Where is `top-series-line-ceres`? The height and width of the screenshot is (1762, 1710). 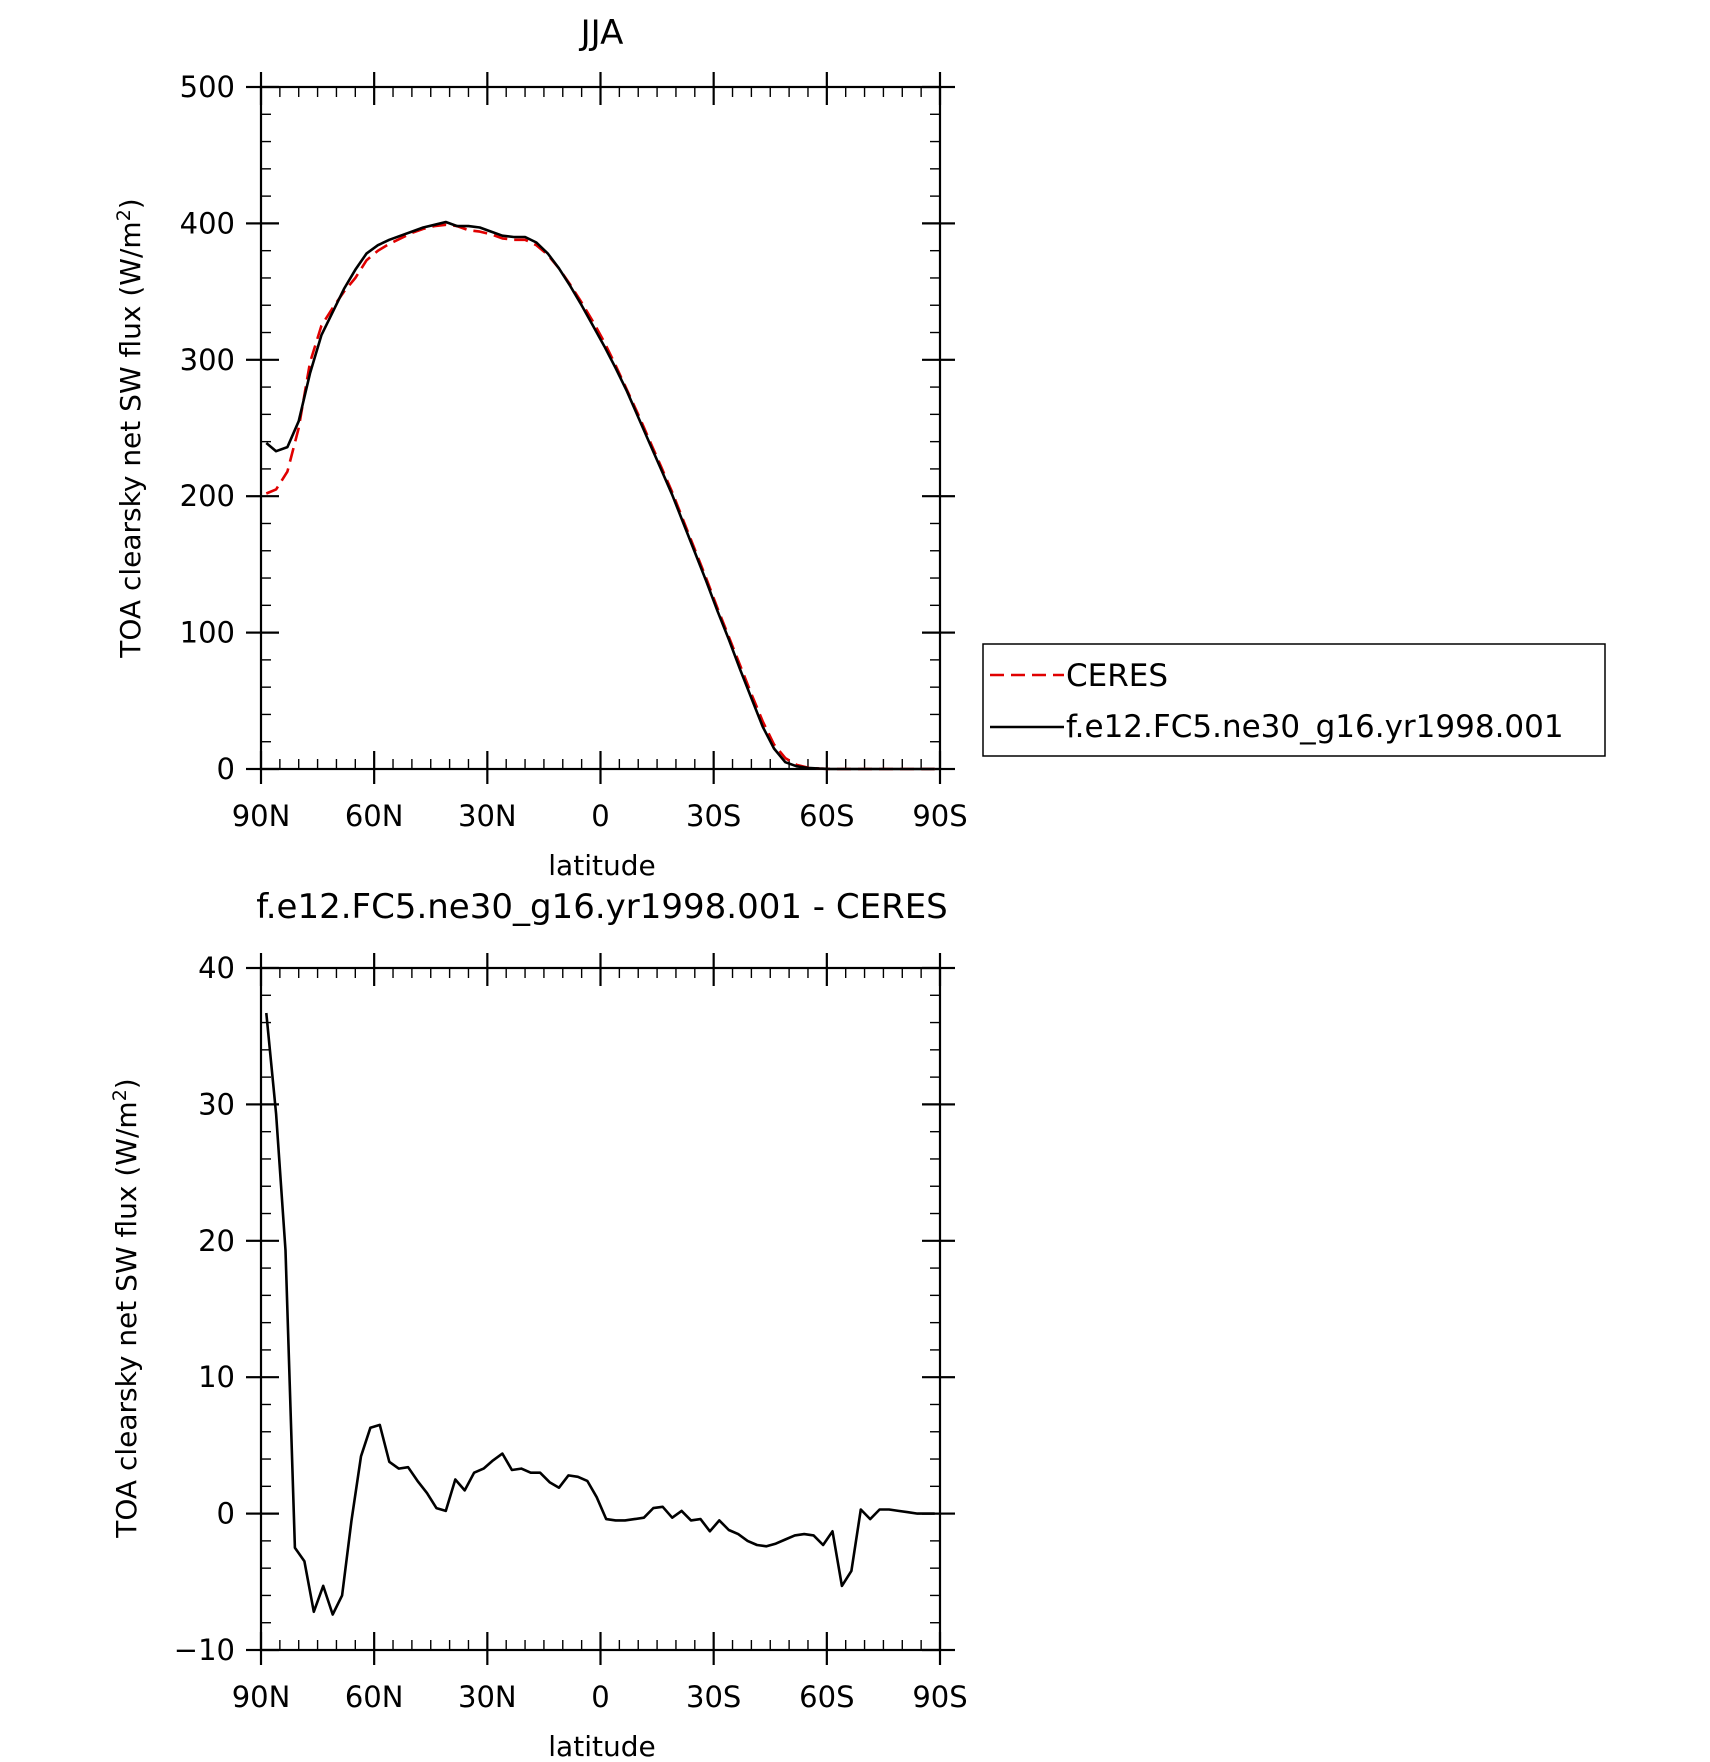
top-series-line-ceres is located at coordinates (600, 497).